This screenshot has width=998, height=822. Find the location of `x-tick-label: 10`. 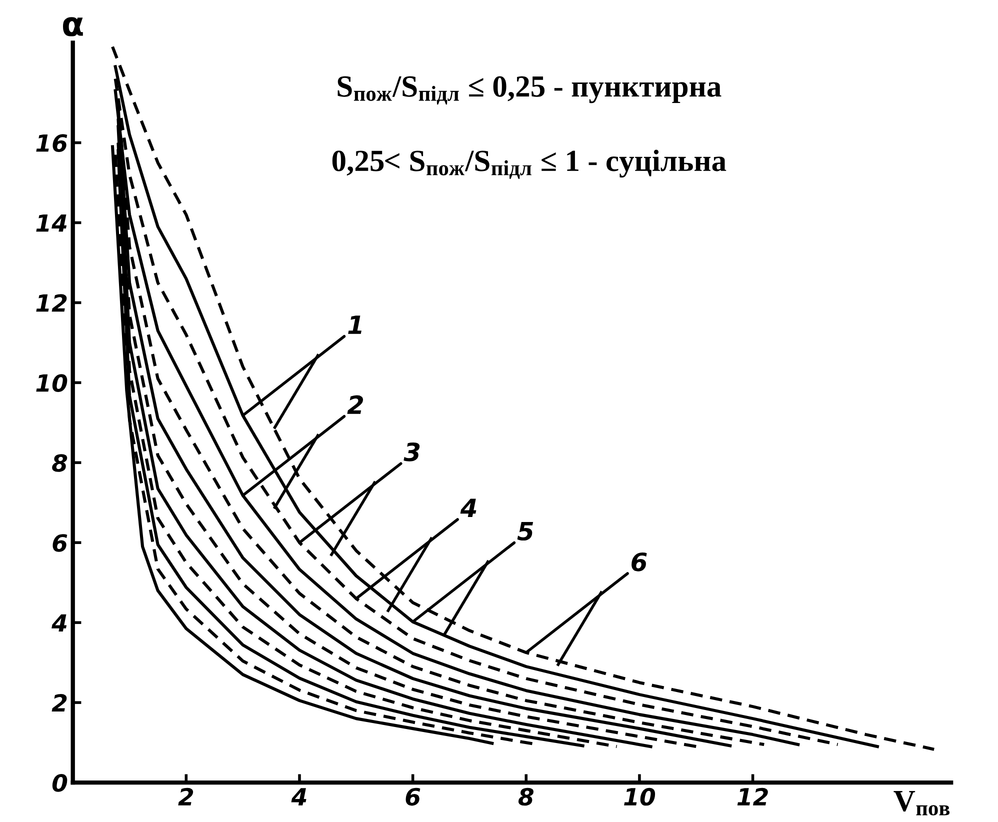

x-tick-label: 10 is located at coordinates (640, 797).